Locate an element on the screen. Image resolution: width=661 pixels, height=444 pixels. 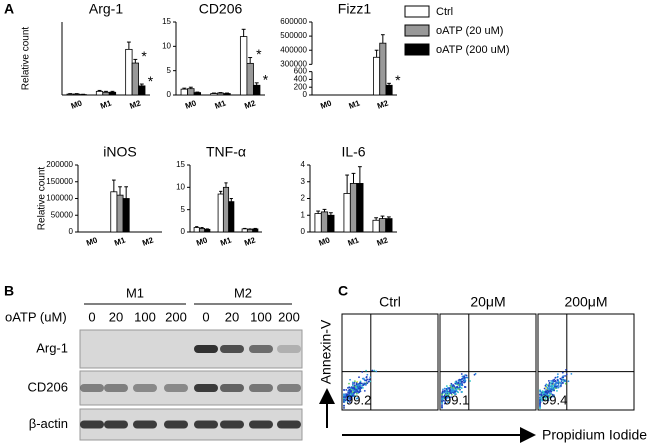
flow-plot is located at coordinates (586, 362).